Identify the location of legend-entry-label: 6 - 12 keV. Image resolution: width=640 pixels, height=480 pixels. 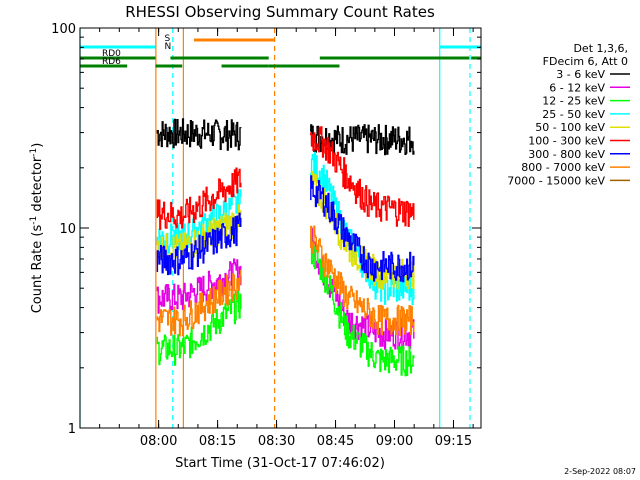
(577, 87).